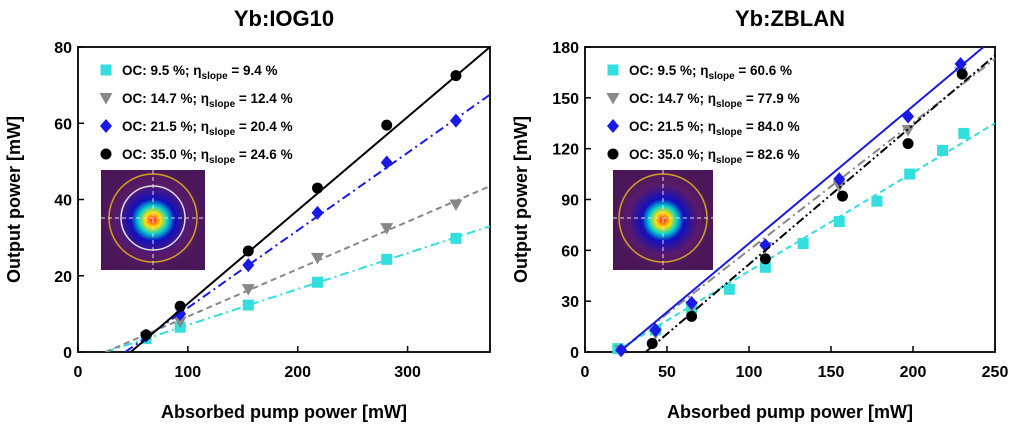  I want to click on fit-line, so click(297, 288).